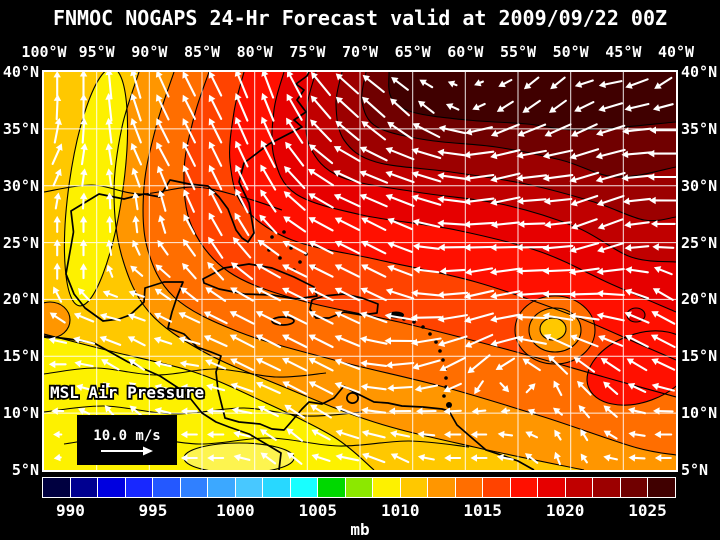  I want to click on left-axis-tick: 35°N, so click(20, 128).